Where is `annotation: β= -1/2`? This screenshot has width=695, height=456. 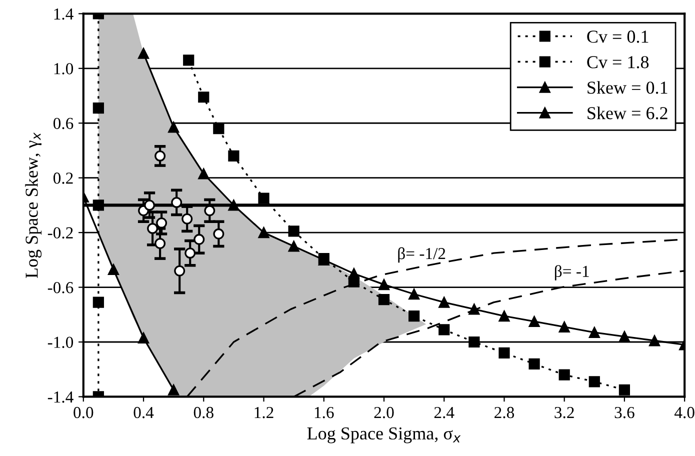 annotation: β= -1/2 is located at coordinates (422, 255).